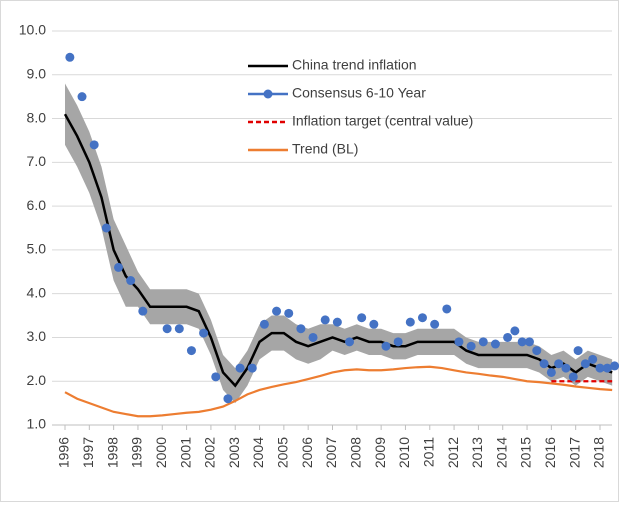 Image resolution: width=619 pixels, height=507 pixels. Describe the element at coordinates (37, 73) in the screenshot. I see `y-tick-label: 9.0` at that location.